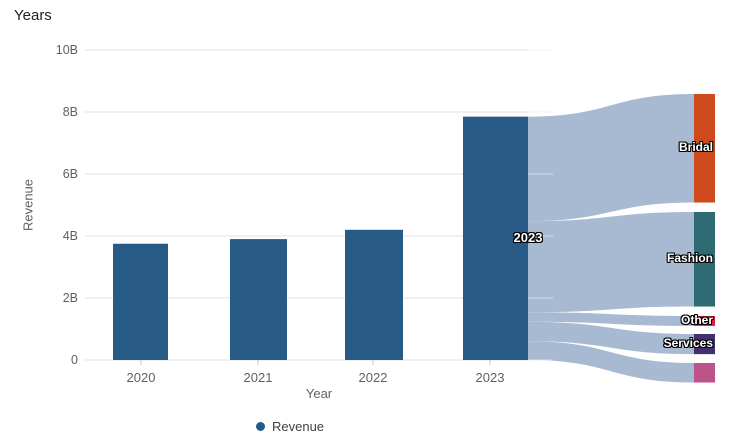  I want to click on sankey-node-label-services: Services, so click(688, 343).